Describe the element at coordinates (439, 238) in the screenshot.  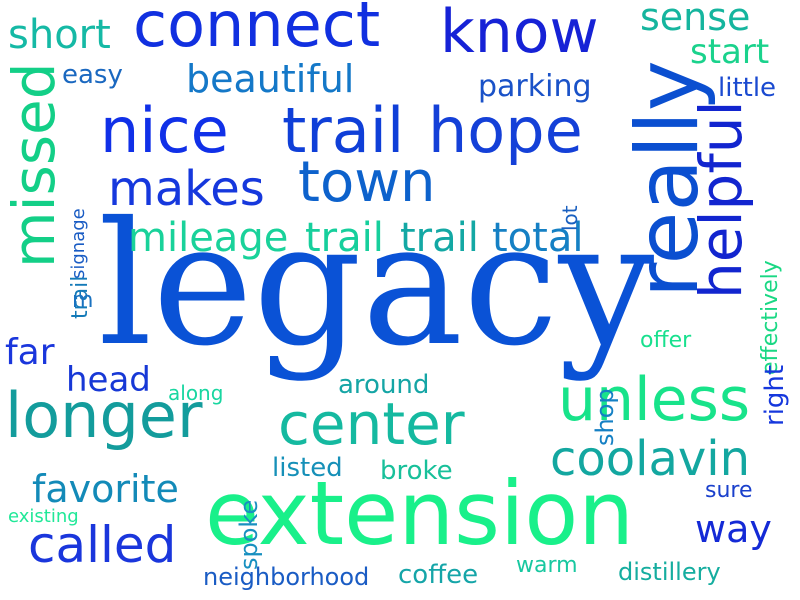
I see `word-trail-22: trail` at that location.